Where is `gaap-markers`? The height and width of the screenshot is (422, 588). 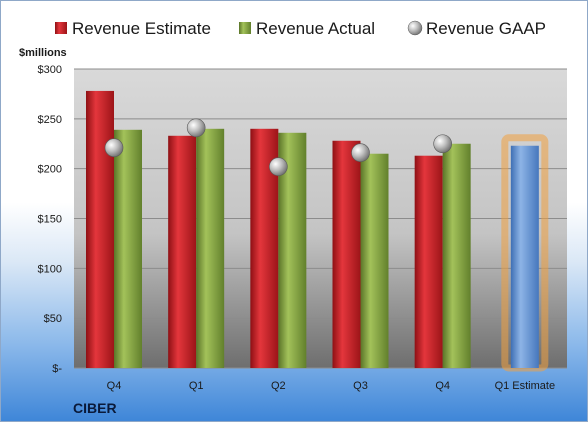
gaap-markers is located at coordinates (278, 147).